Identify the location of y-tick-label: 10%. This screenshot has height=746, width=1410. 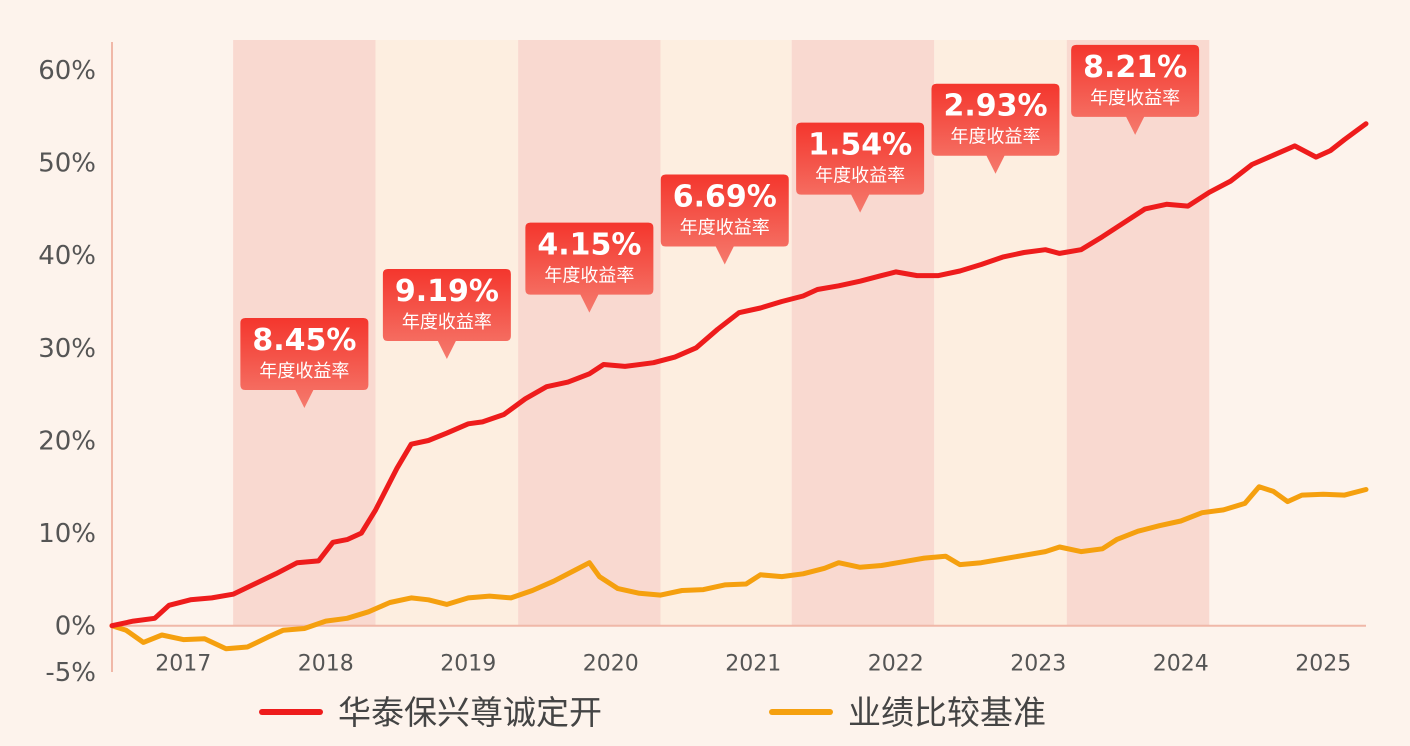
(67, 534).